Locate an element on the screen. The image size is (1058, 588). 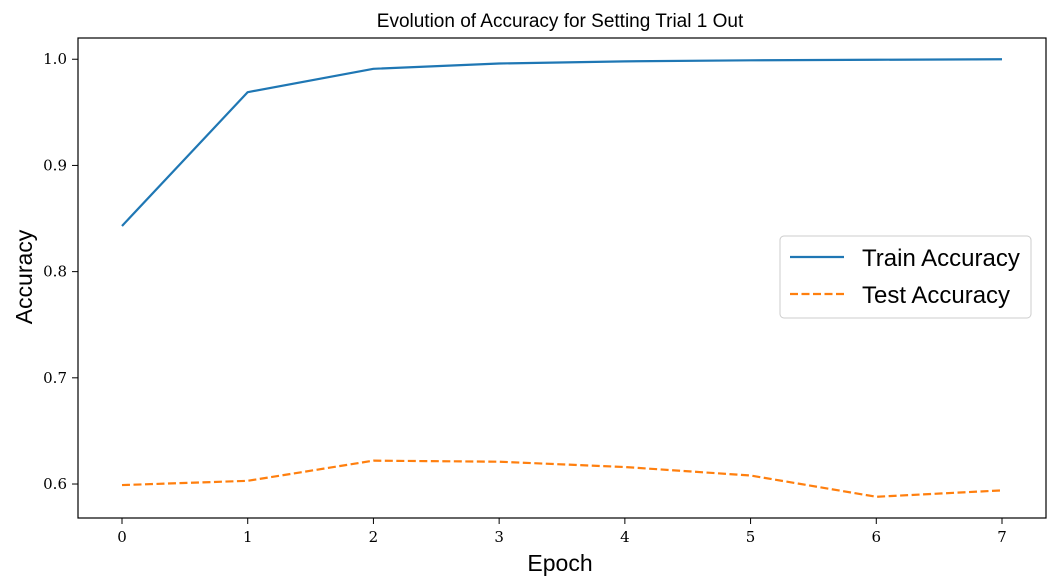
x-tick-label: 4 is located at coordinates (625, 537).